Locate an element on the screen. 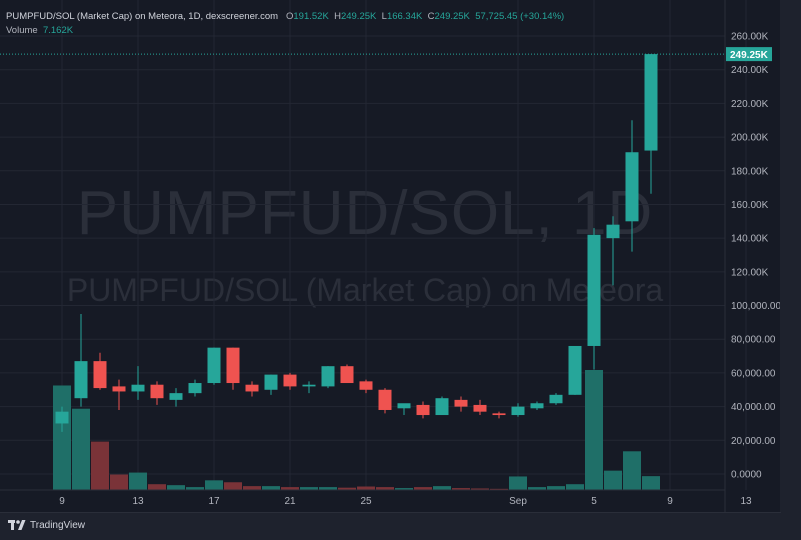 Image resolution: width=801 pixels, height=540 pixels. y-tick-label: 80,000.00 is located at coordinates (753, 340).